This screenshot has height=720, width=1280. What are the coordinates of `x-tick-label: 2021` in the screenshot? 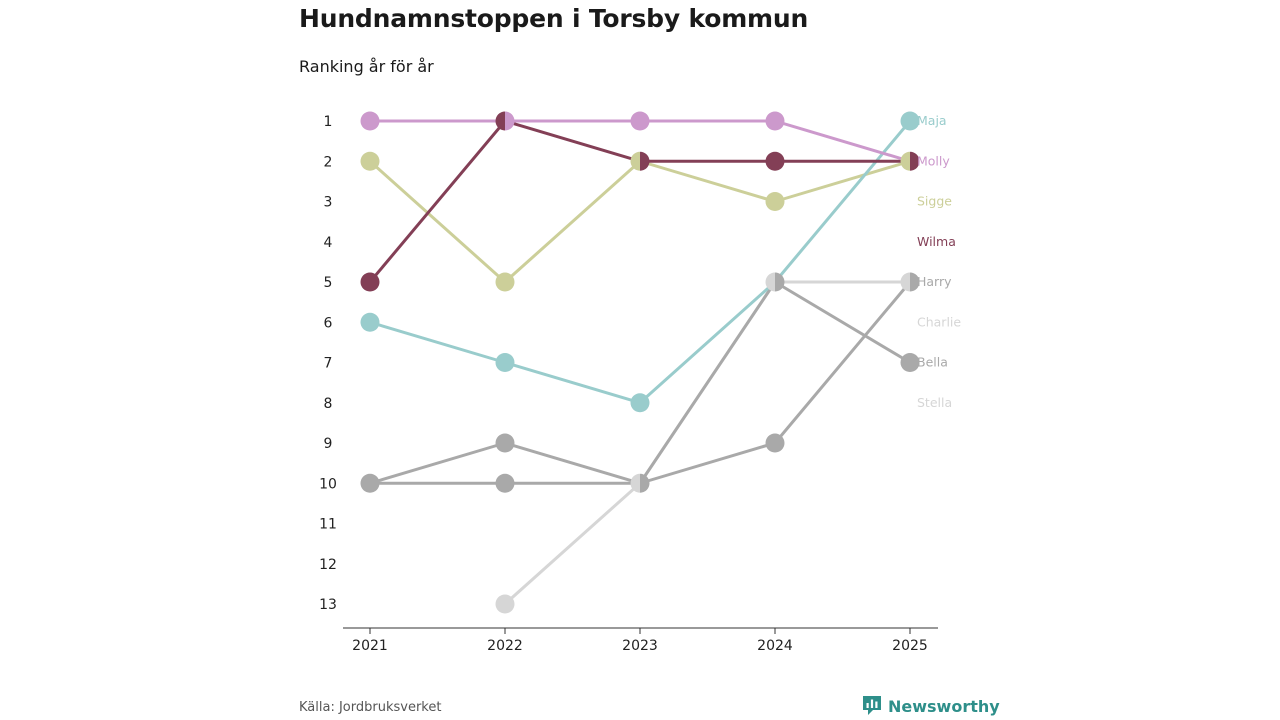 It's located at (370, 646).